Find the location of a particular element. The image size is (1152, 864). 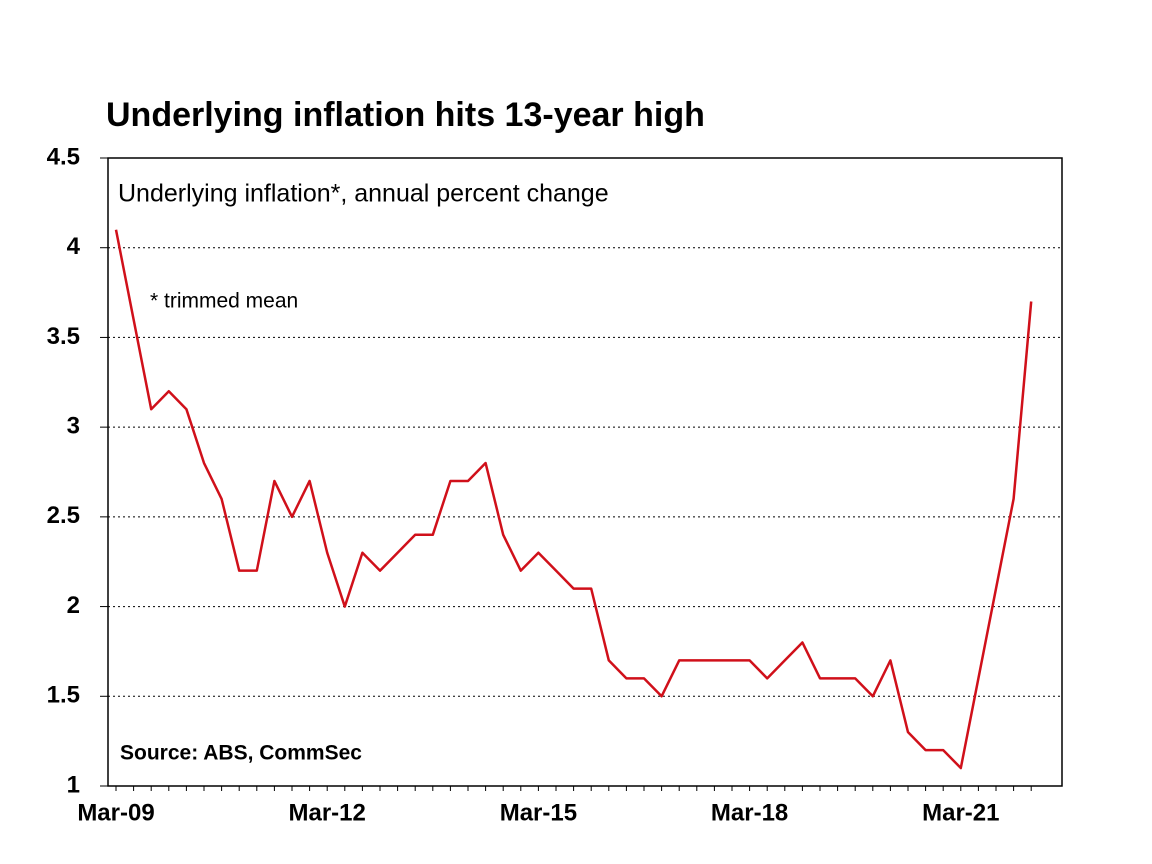

chart-title: Underlying inflation hits 13-year high is located at coordinates (405, 115).